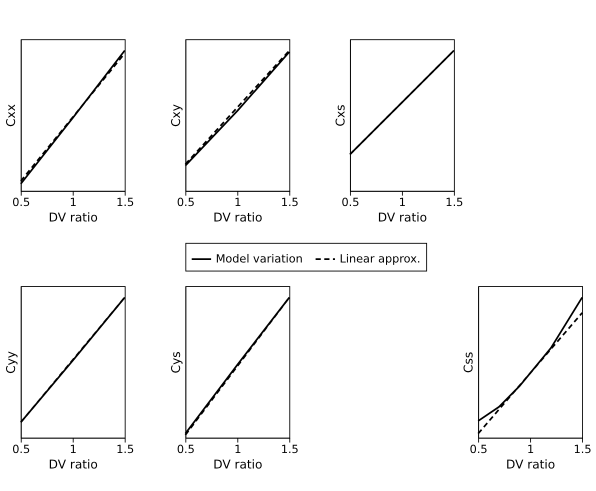 This screenshot has width=596, height=491. Describe the element at coordinates (469, 362) in the screenshot. I see `y-axis-title: Css` at that location.